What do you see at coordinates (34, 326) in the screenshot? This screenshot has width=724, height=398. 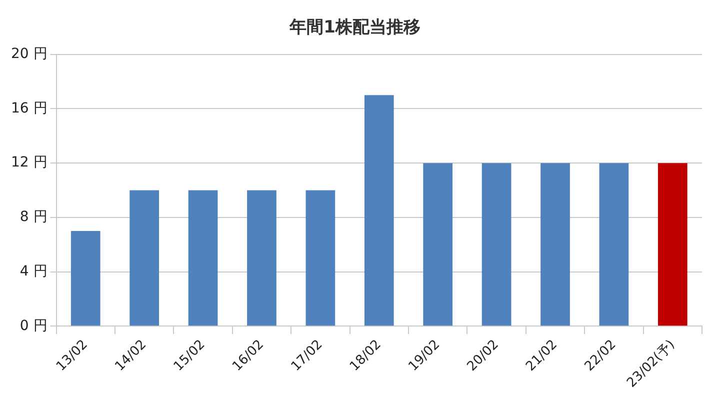 I see `y-tick-label: 0 円` at bounding box center [34, 326].